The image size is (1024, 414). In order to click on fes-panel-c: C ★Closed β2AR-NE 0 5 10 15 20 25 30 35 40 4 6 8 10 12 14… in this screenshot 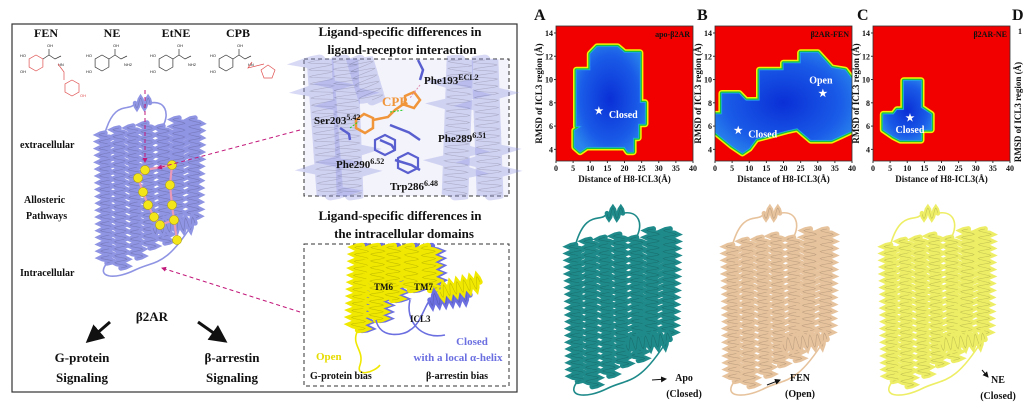, I will do `click(932, 95)`.